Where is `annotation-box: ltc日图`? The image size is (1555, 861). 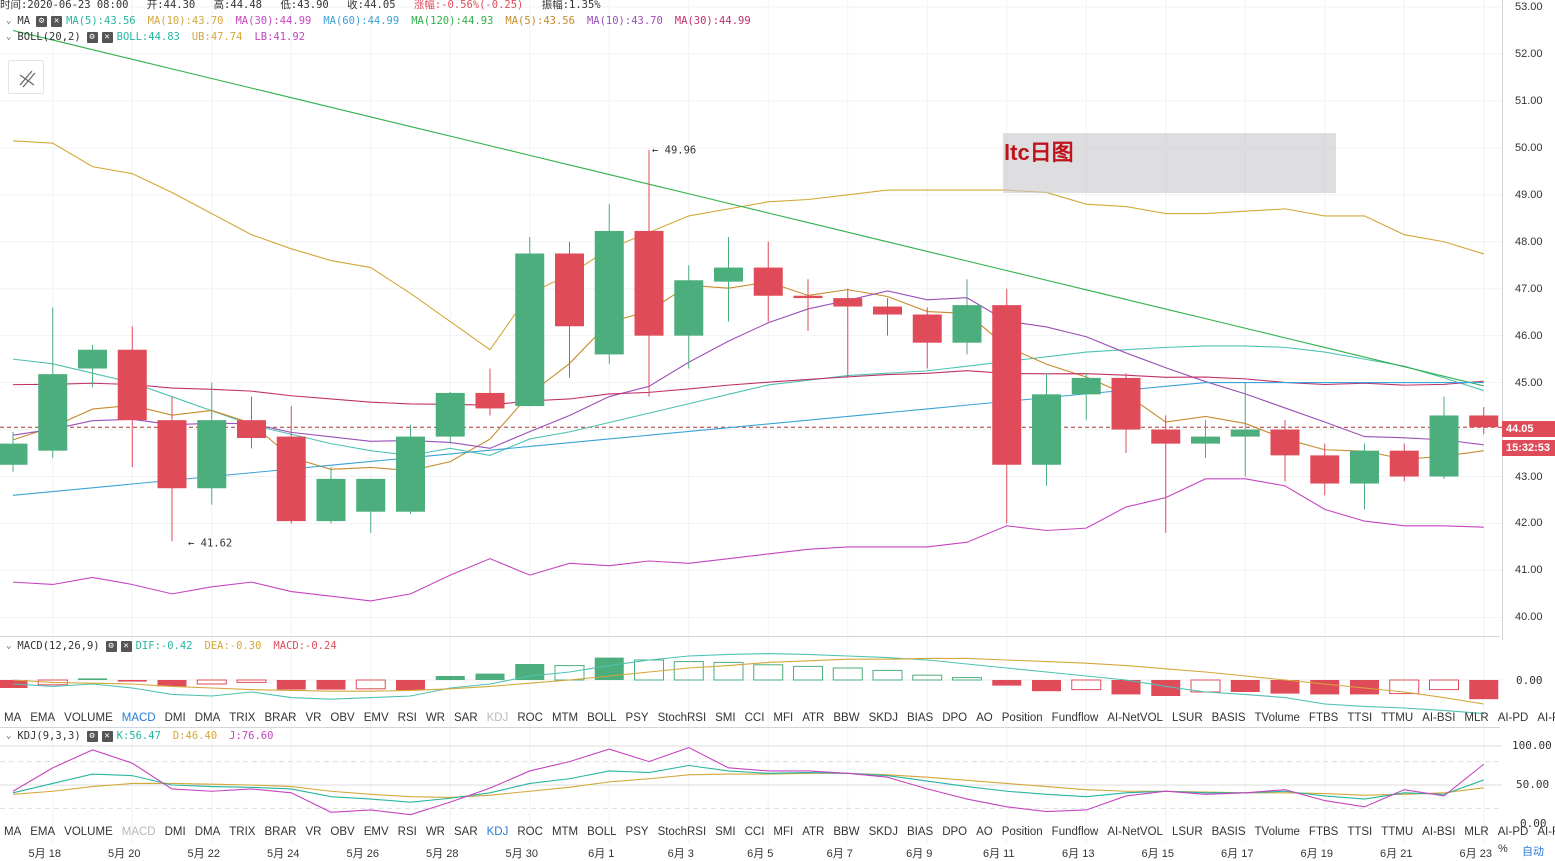
annotation-box: ltc日图 is located at coordinates (1169, 163).